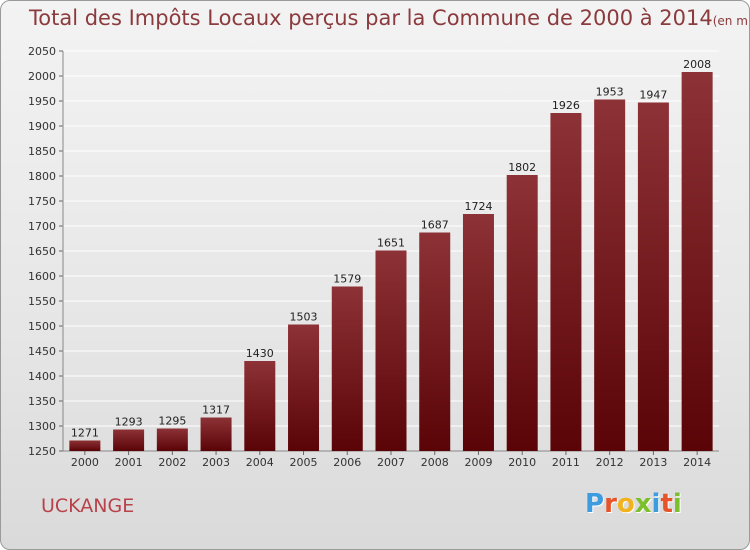 The height and width of the screenshot is (550, 750). Describe the element at coordinates (85, 433) in the screenshot. I see `bar-value-label: 1271` at that location.